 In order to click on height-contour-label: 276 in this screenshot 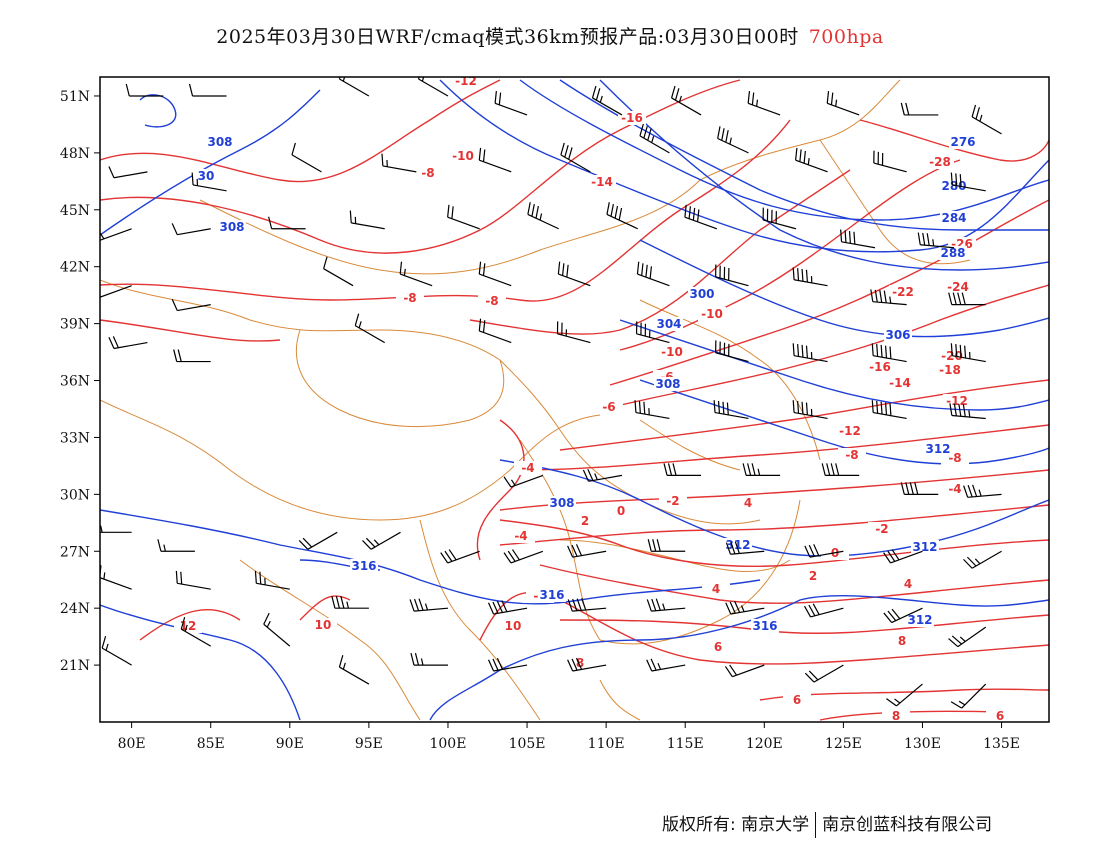, I will do `click(962, 142)`.